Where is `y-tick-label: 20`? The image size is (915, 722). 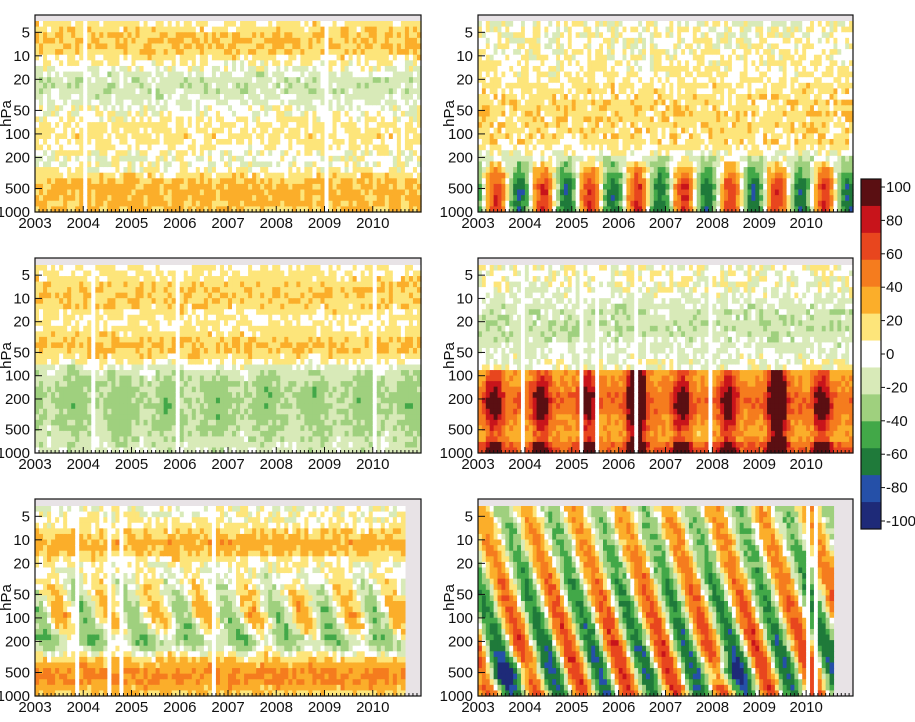 y-tick-label: 20 is located at coordinates (21, 79).